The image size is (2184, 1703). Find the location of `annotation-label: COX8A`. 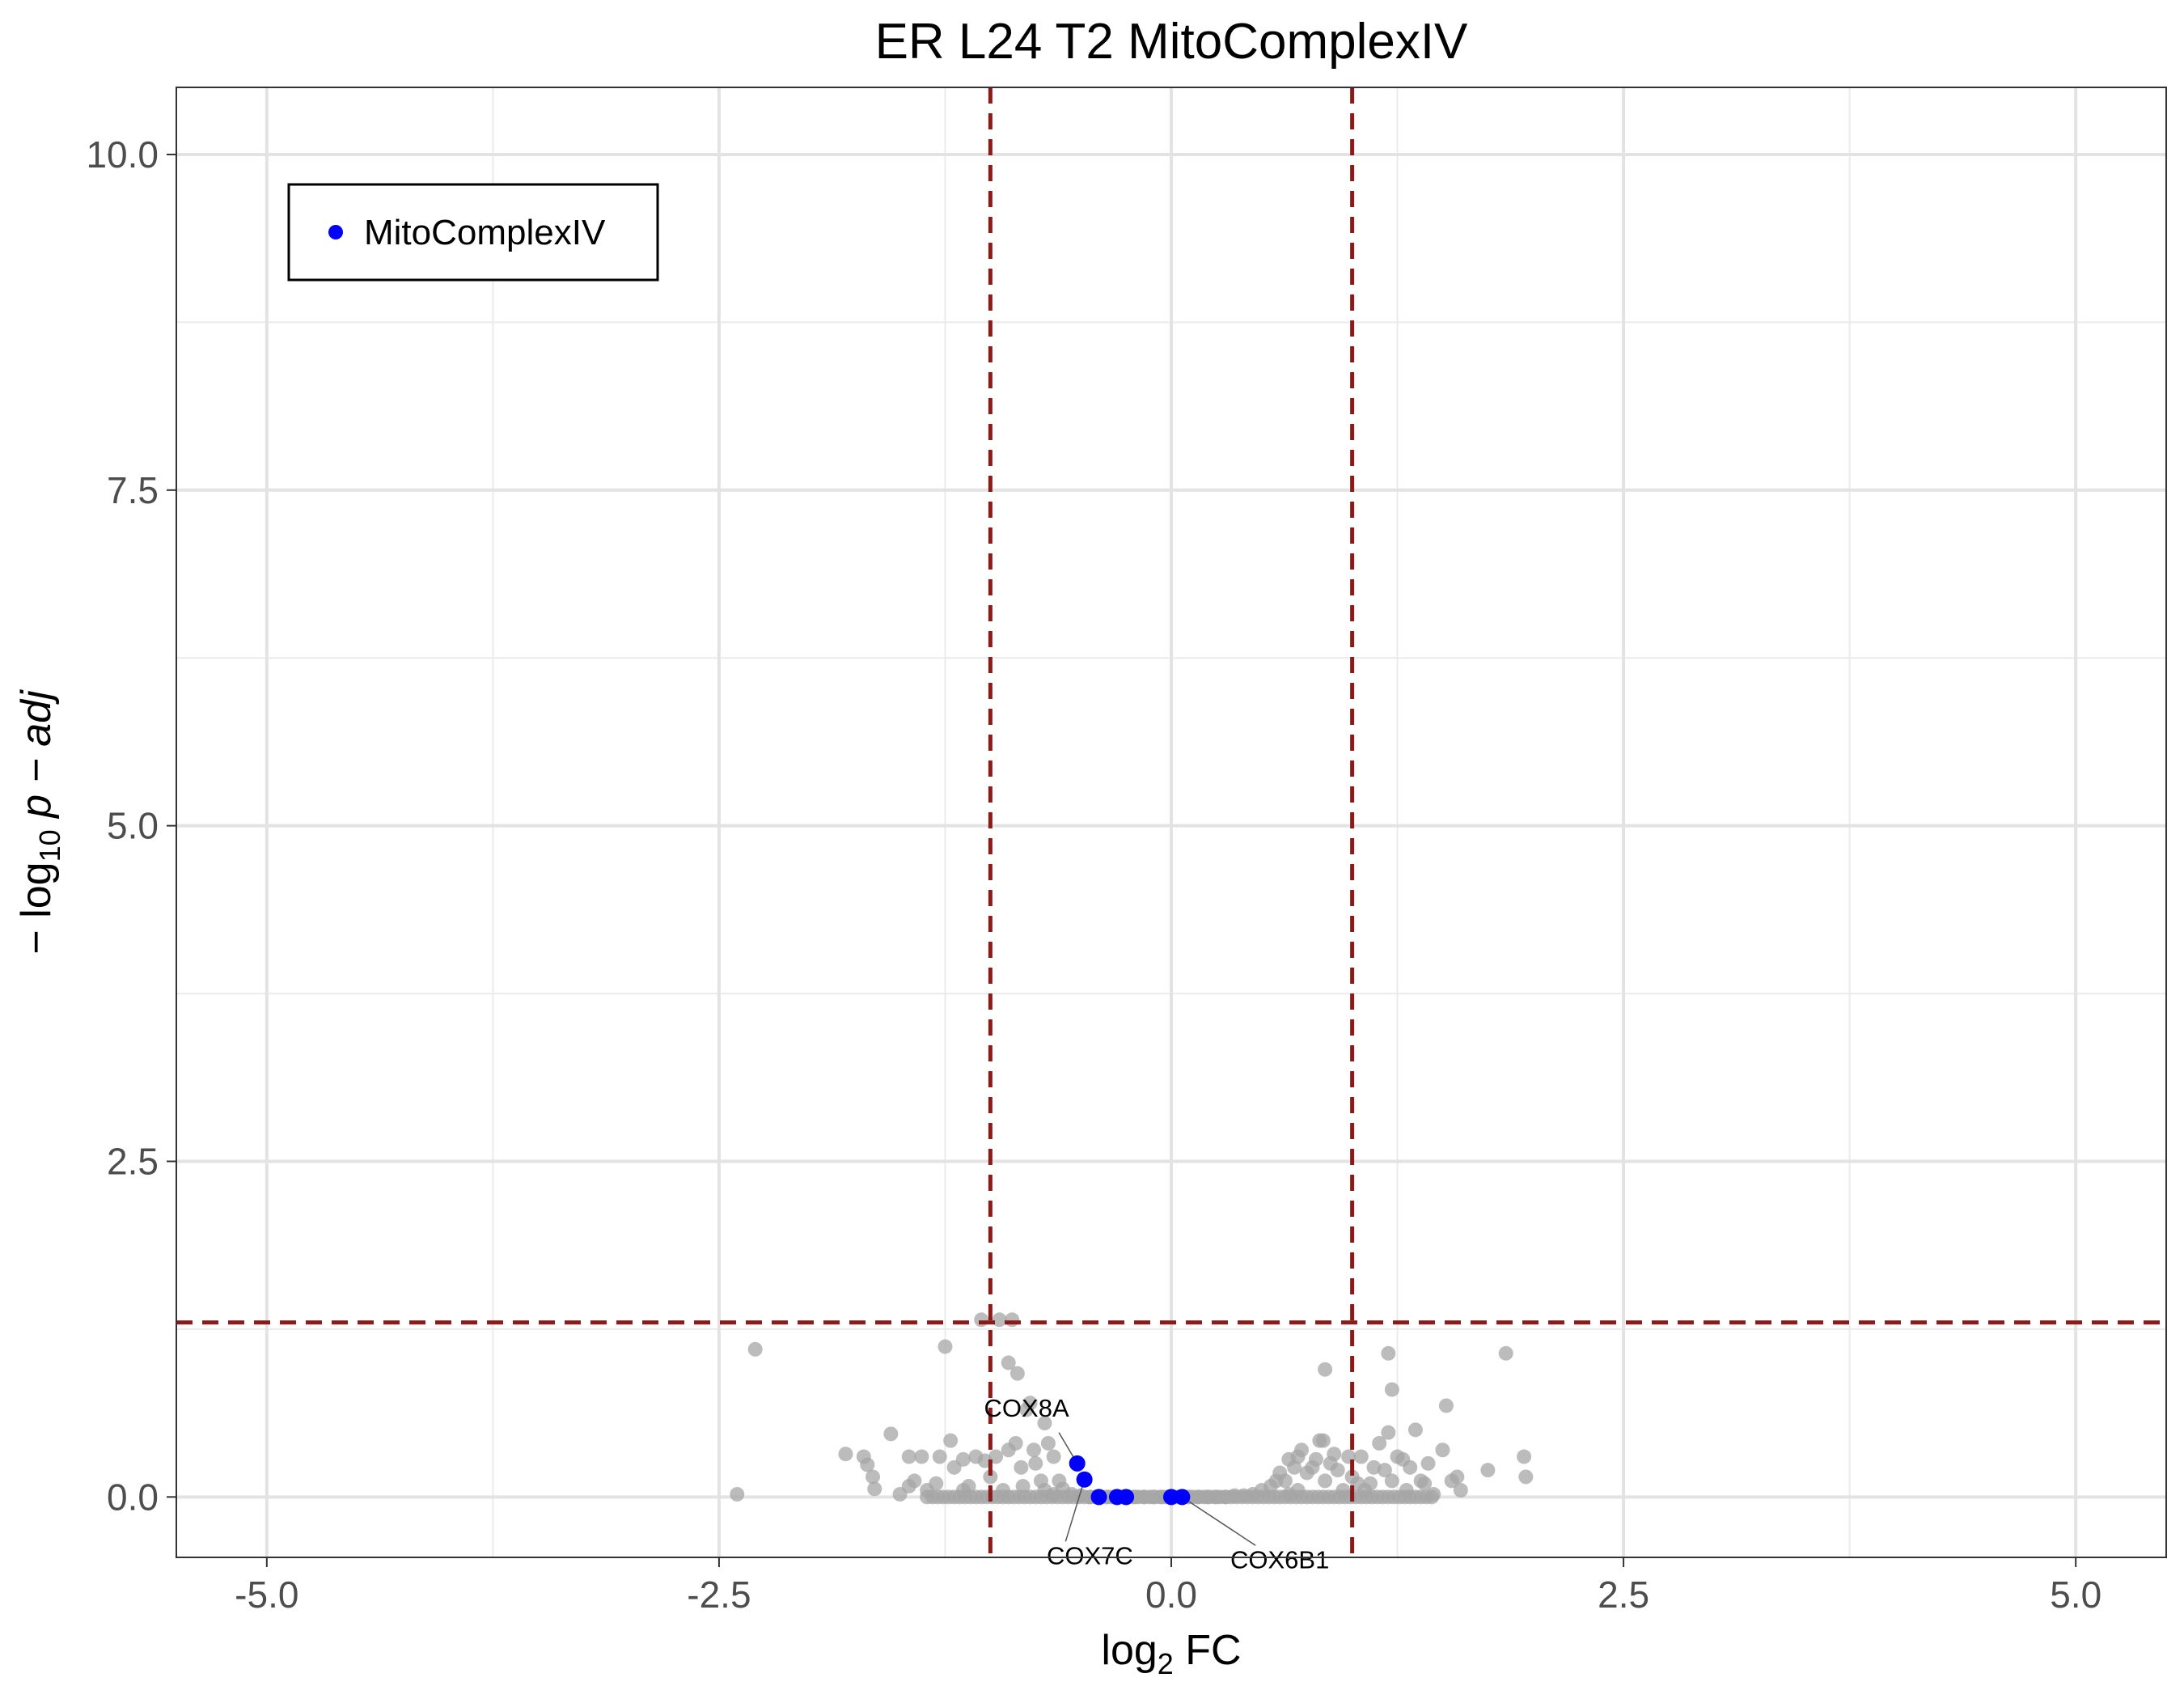

annotation-label: COX8A is located at coordinates (1026, 1408).